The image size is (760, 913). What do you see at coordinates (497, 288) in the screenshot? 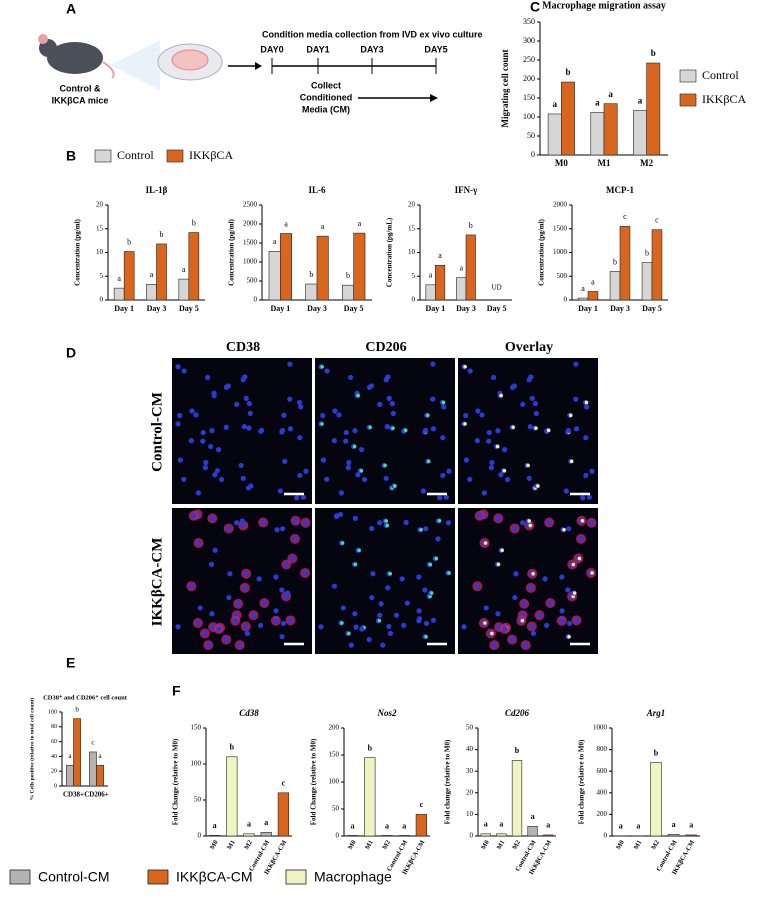
I see `annotation: UD` at bounding box center [497, 288].